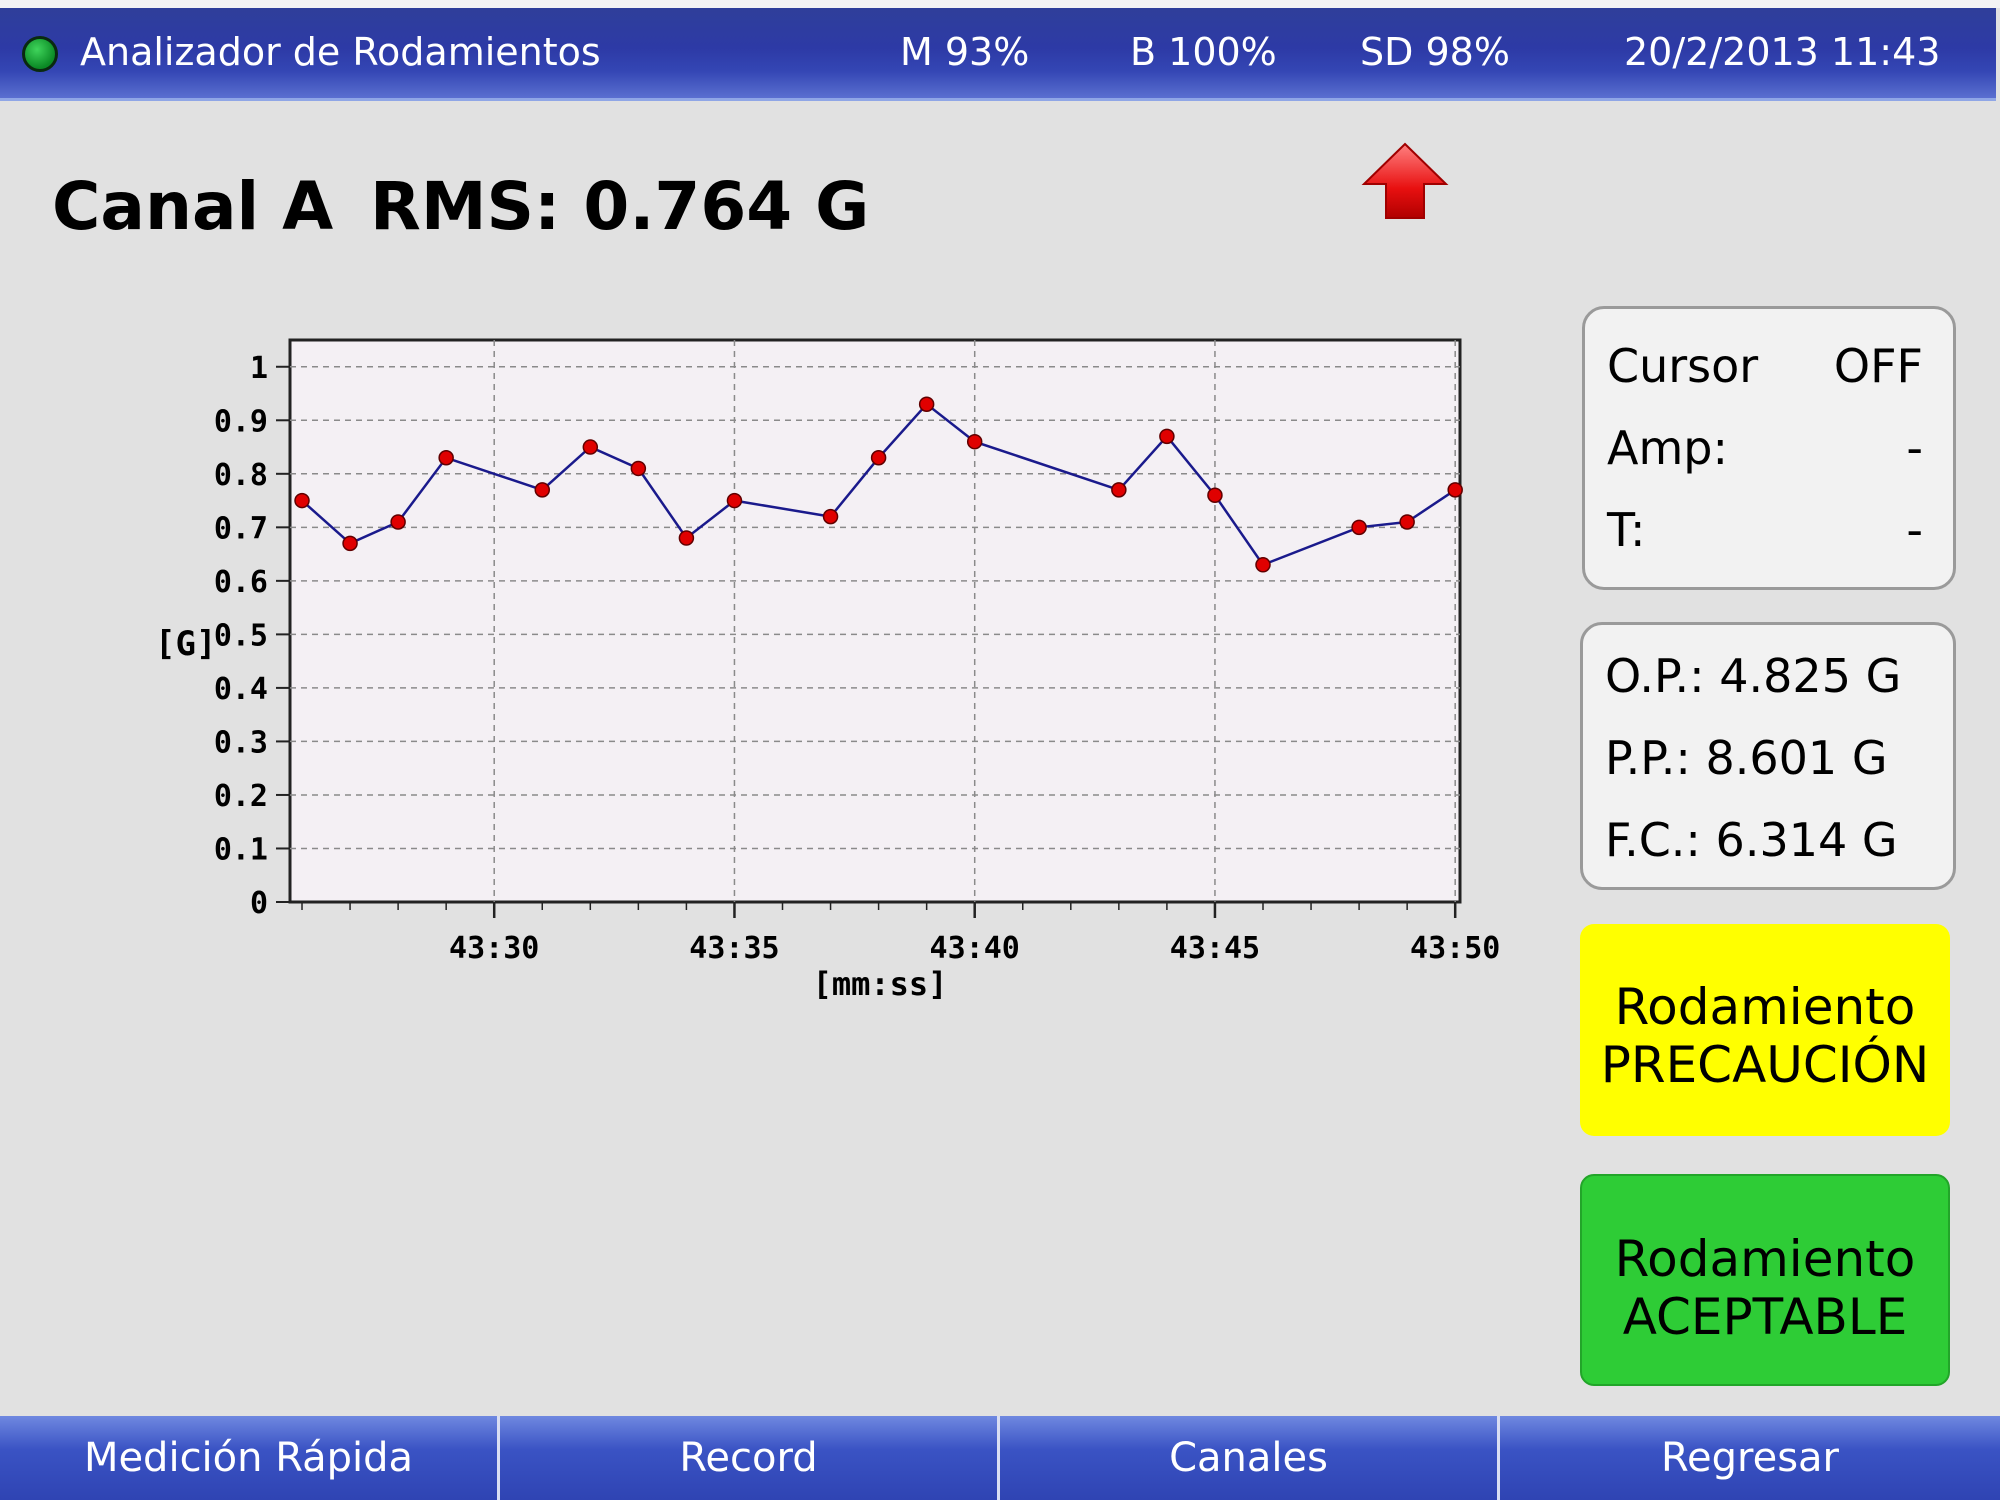 The image size is (2000, 1500). I want to click on y-tick-label: 0.5, so click(241, 635).